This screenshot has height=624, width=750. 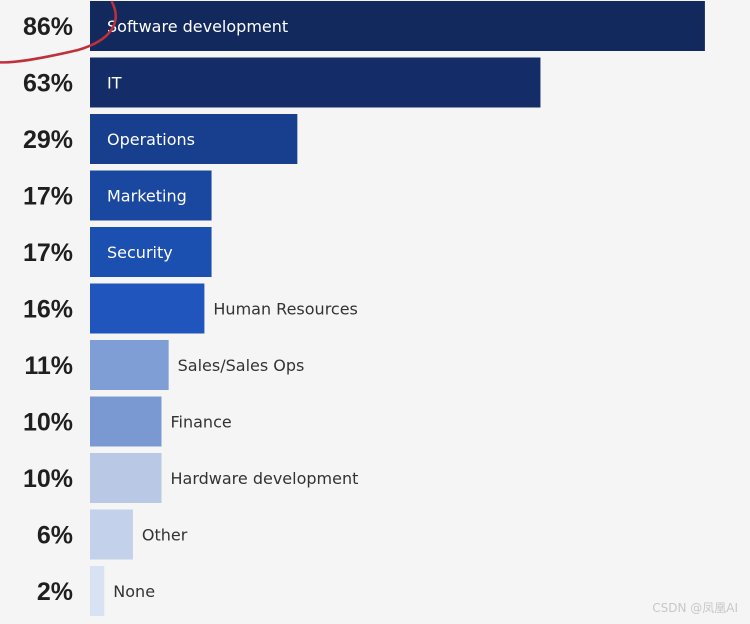 What do you see at coordinates (48, 366) in the screenshot?
I see `value-label-sales-sales-ops: 11%` at bounding box center [48, 366].